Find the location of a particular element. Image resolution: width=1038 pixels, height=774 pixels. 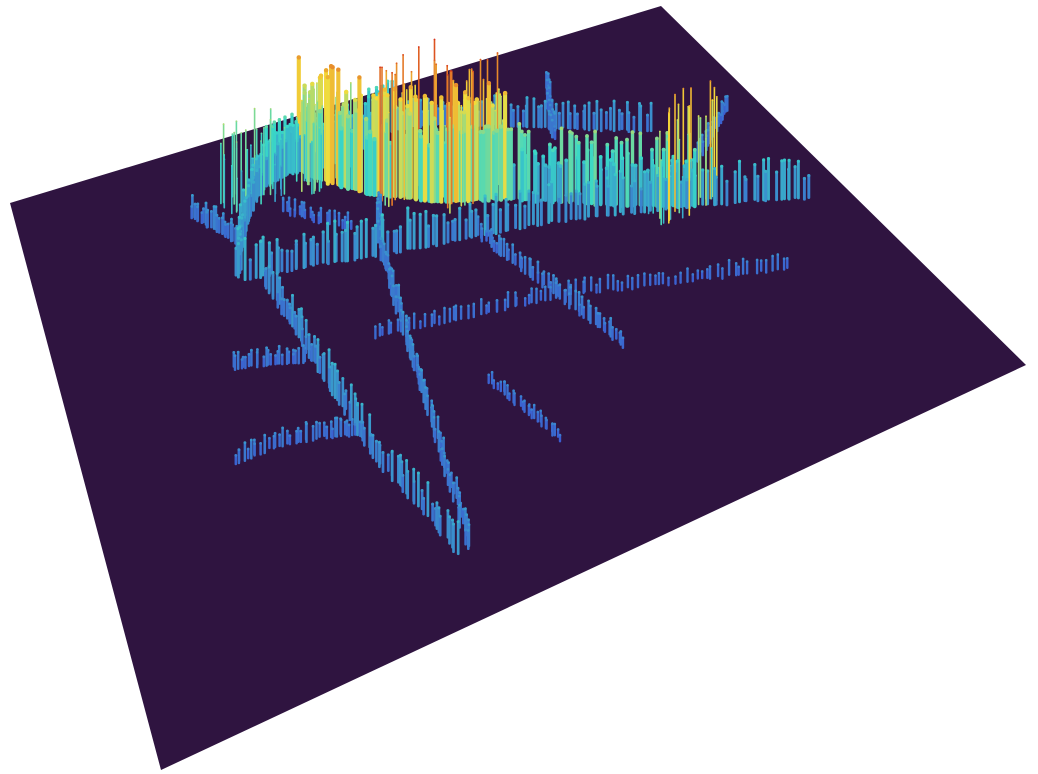

ridge-segment-4-cap is located at coordinates (292, 114).